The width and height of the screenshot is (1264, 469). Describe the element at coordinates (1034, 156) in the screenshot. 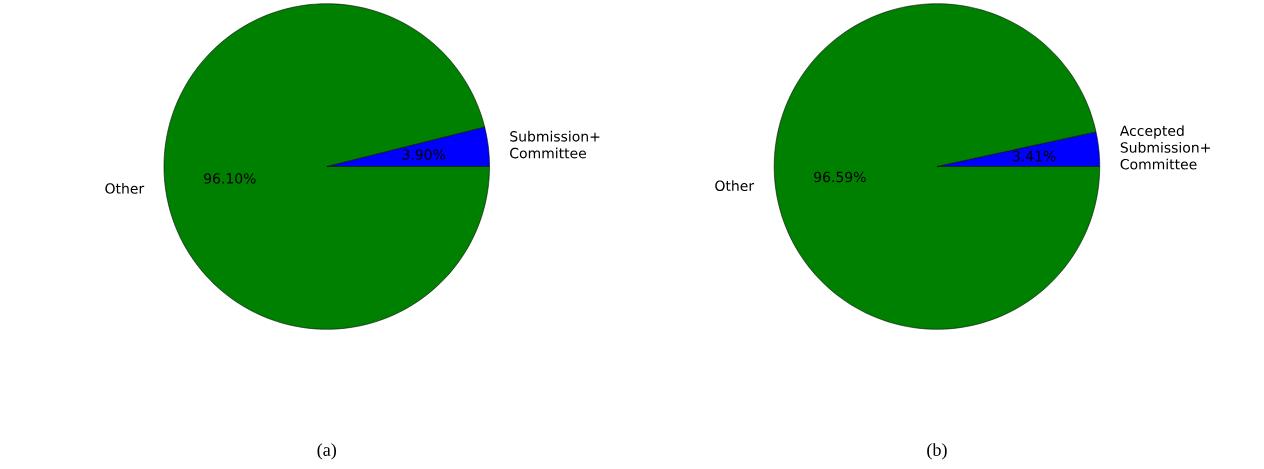

I see `data-label: 3.41%` at that location.